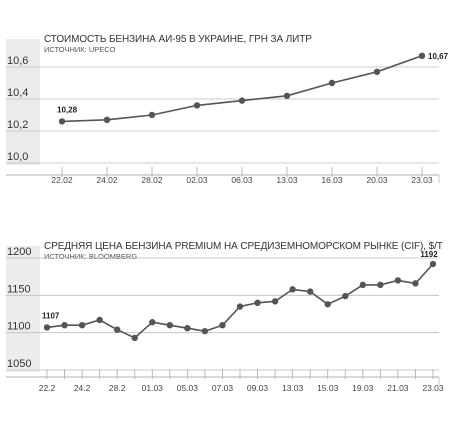  I want to click on chart2-ytick-label: 1050, so click(19, 364).